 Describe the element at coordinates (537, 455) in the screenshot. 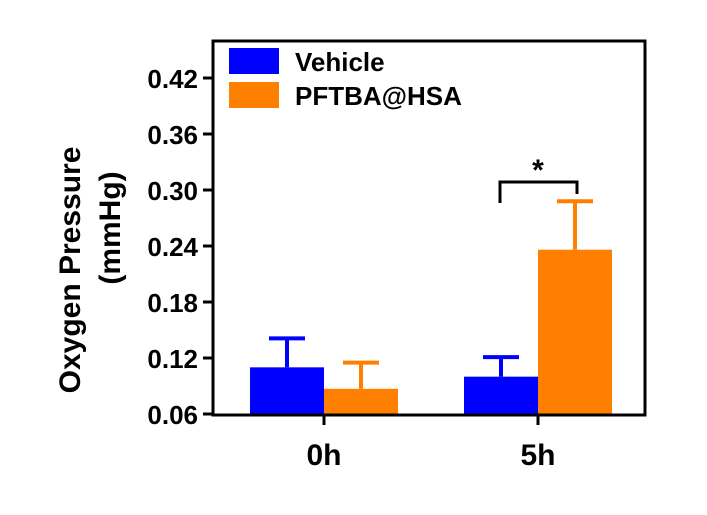

I see `x-tick-label: 5h` at that location.